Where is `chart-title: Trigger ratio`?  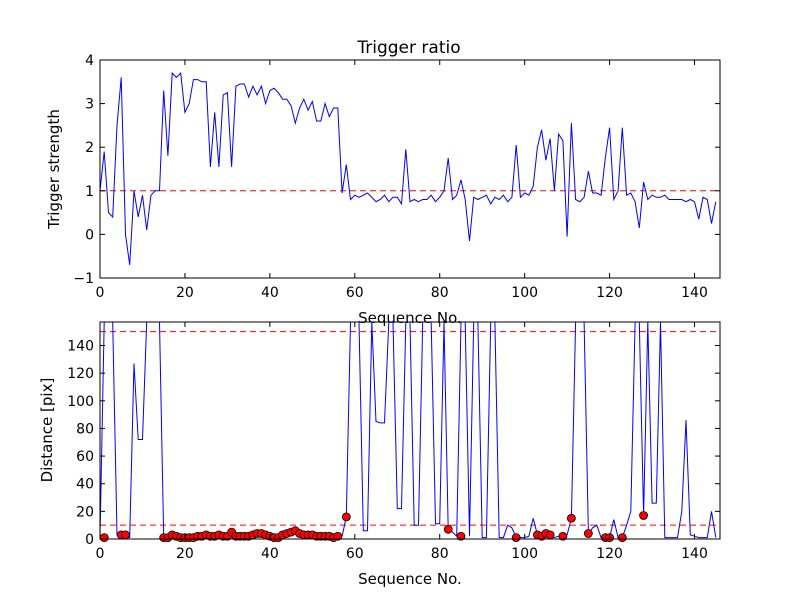 chart-title: Trigger ratio is located at coordinates (408, 48).